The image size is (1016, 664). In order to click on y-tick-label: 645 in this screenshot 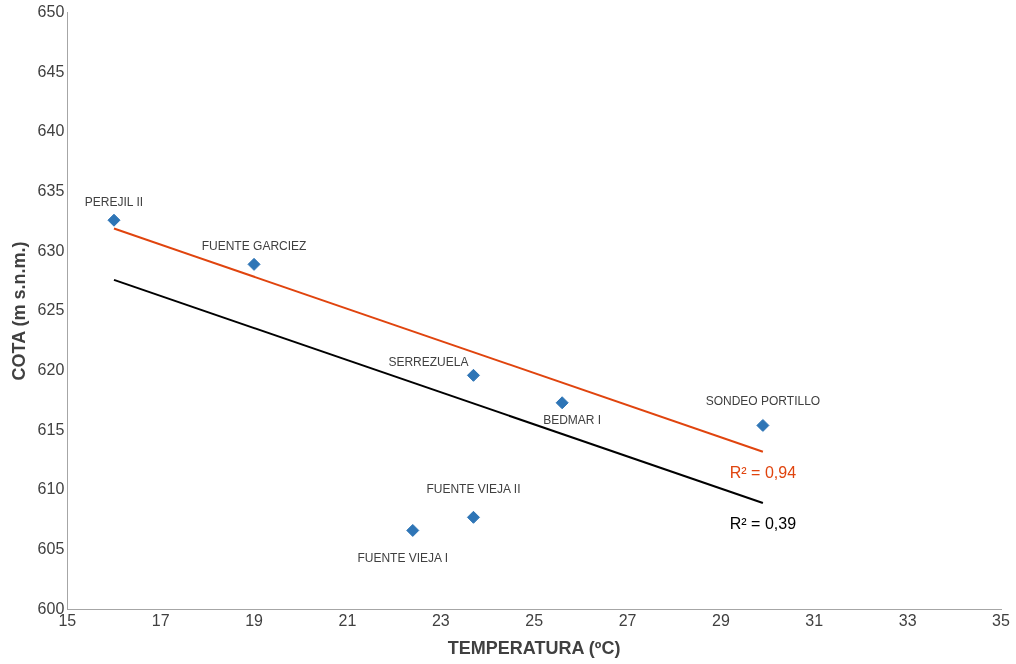, I will do `click(51, 71)`.